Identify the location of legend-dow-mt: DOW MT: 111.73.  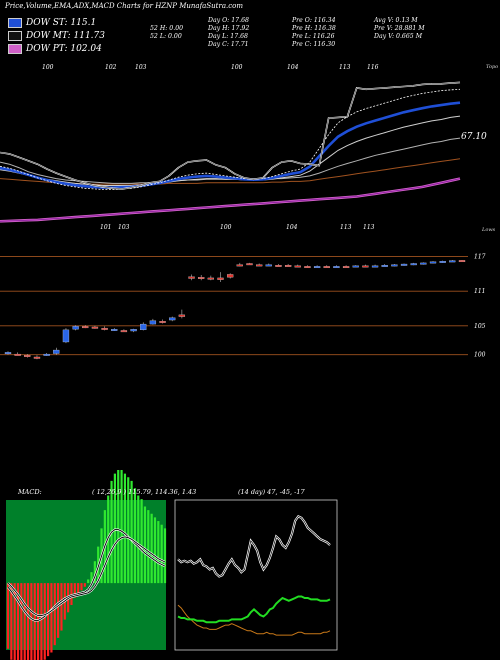
(56, 36).